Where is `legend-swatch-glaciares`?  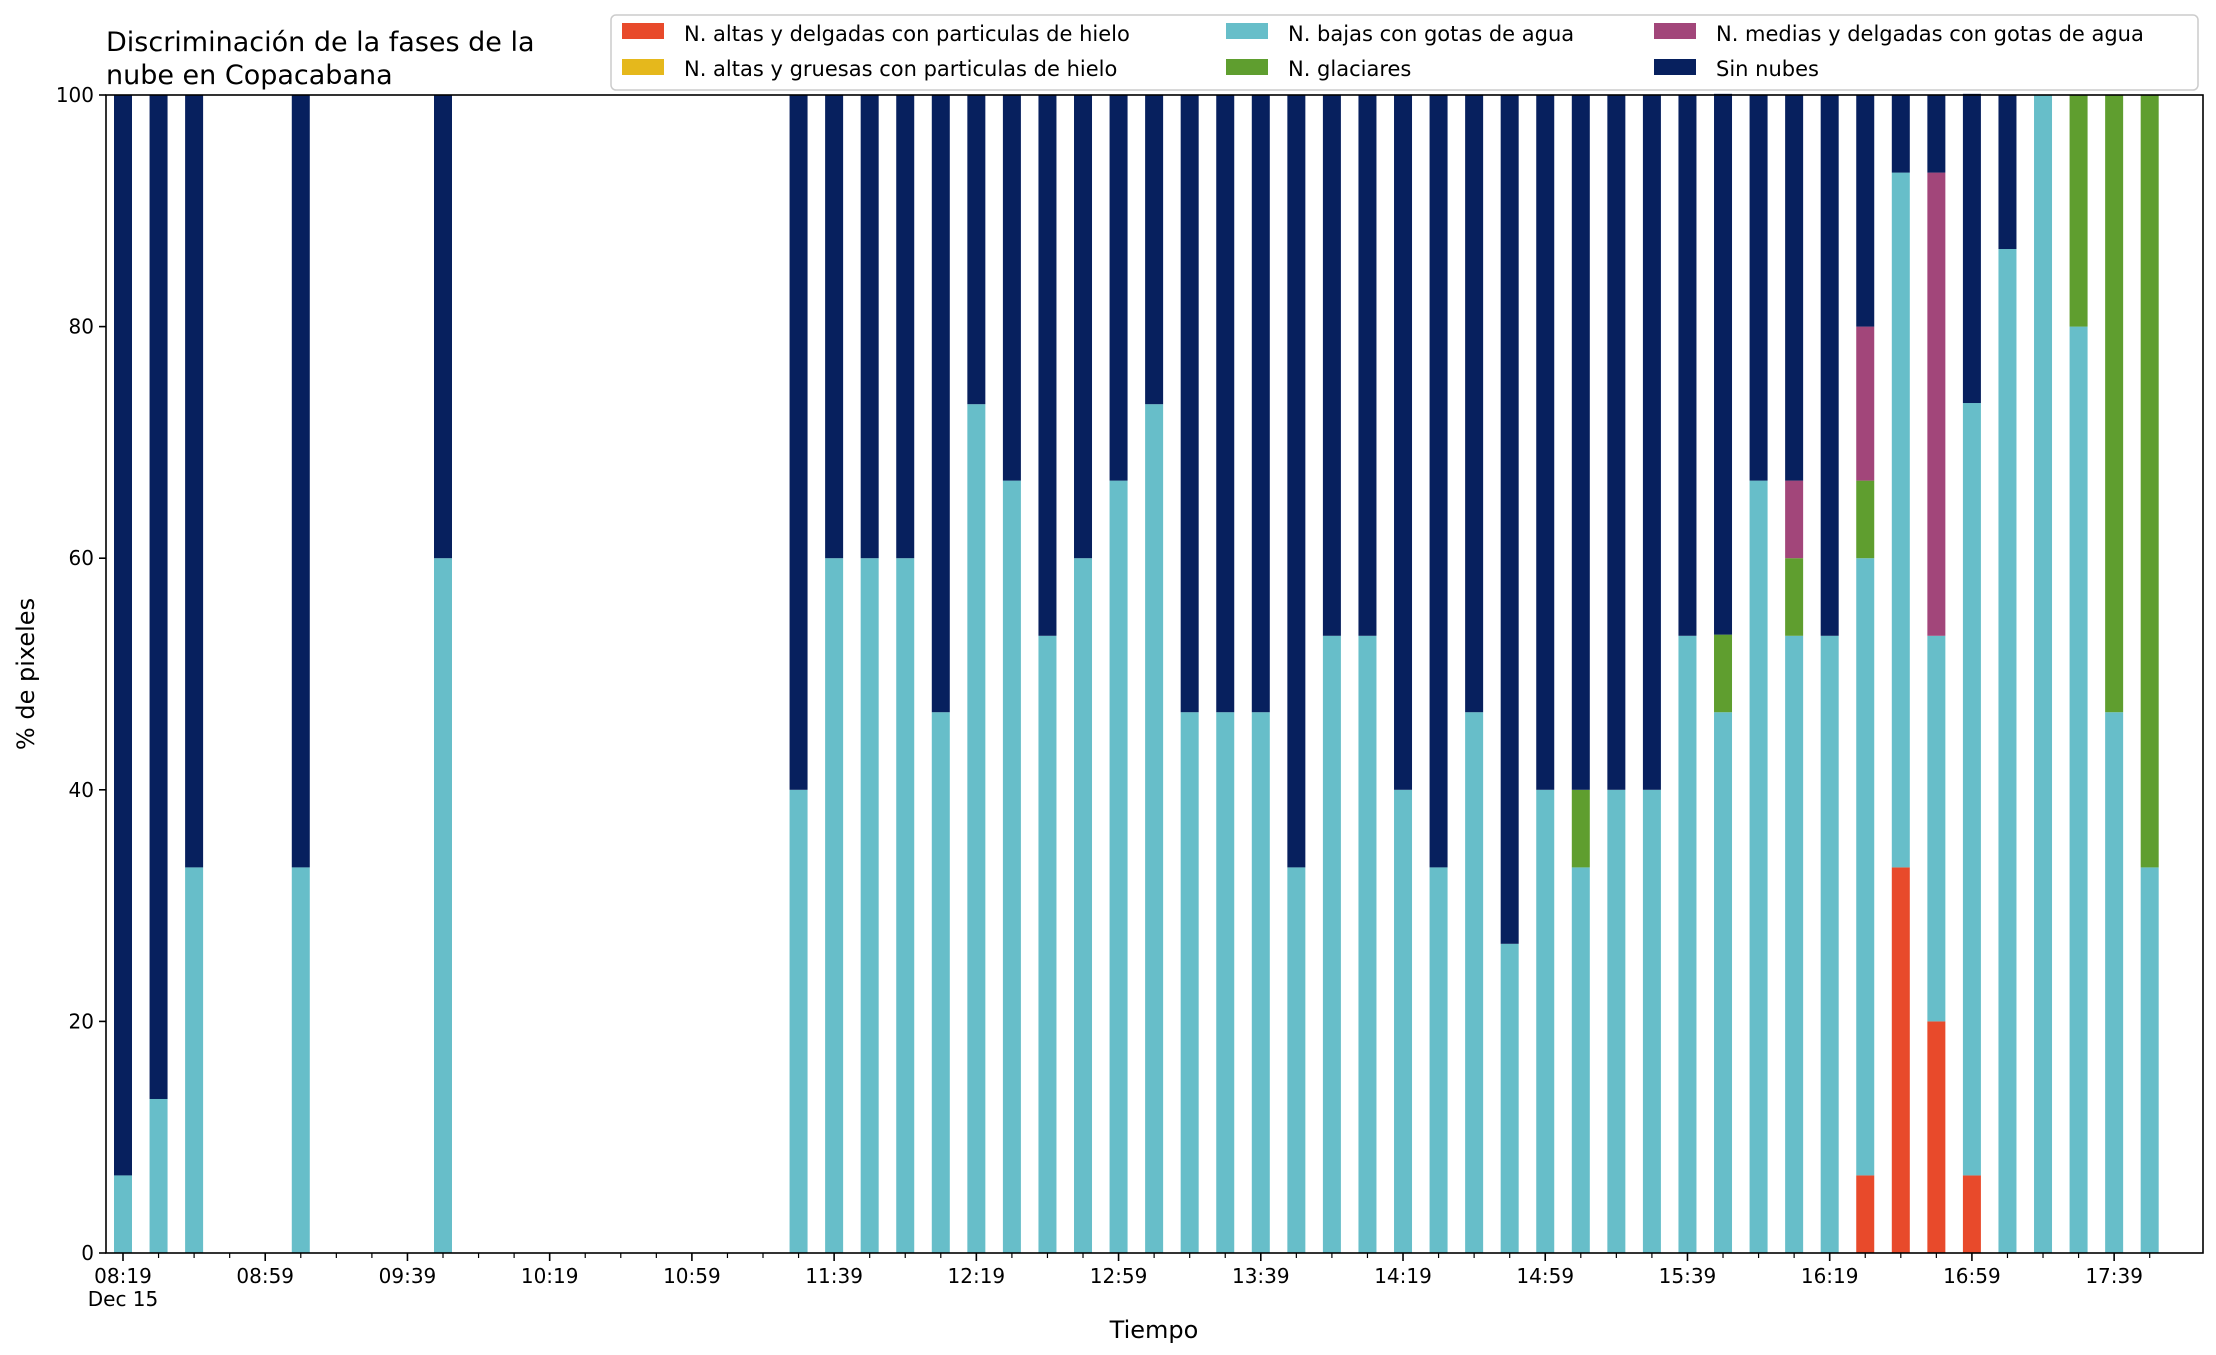
legend-swatch-glaciares is located at coordinates (1247, 67).